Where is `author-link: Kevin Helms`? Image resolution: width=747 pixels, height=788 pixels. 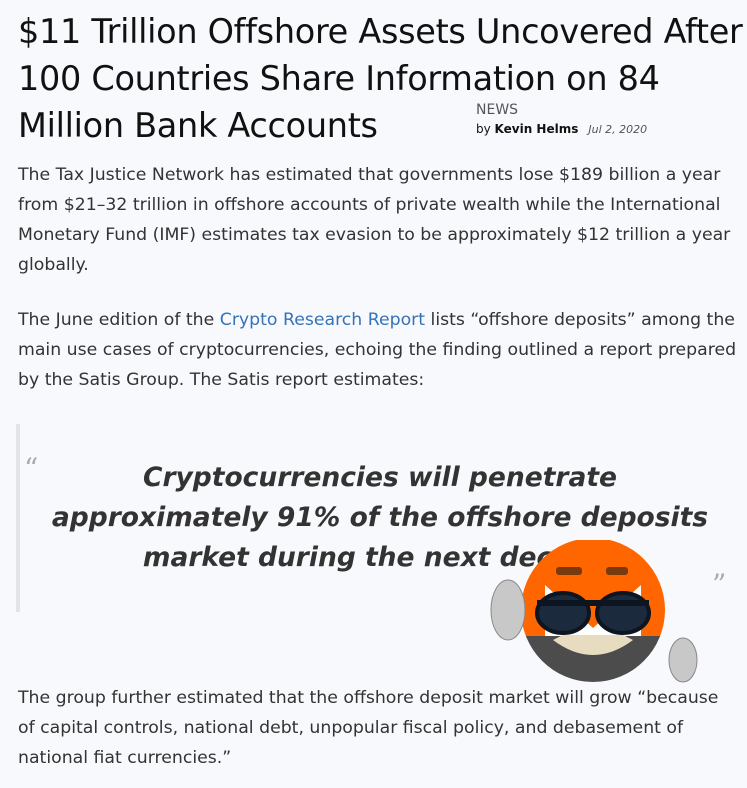
author-link: Kevin Helms is located at coordinates (536, 129).